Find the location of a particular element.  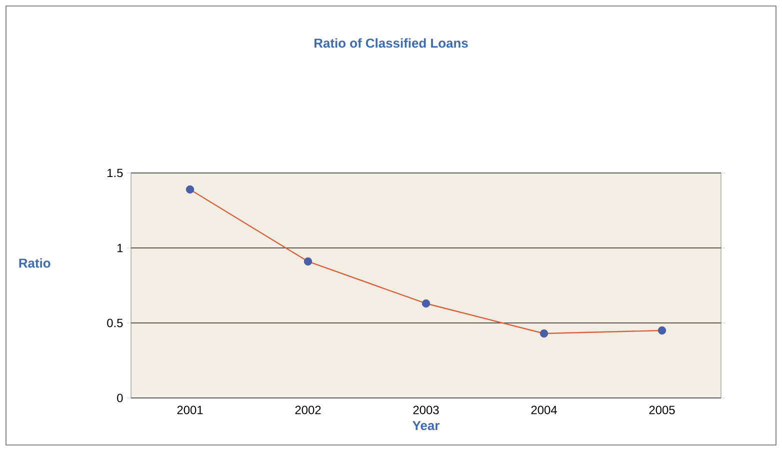

y-tick-label: 1 is located at coordinates (120, 248).